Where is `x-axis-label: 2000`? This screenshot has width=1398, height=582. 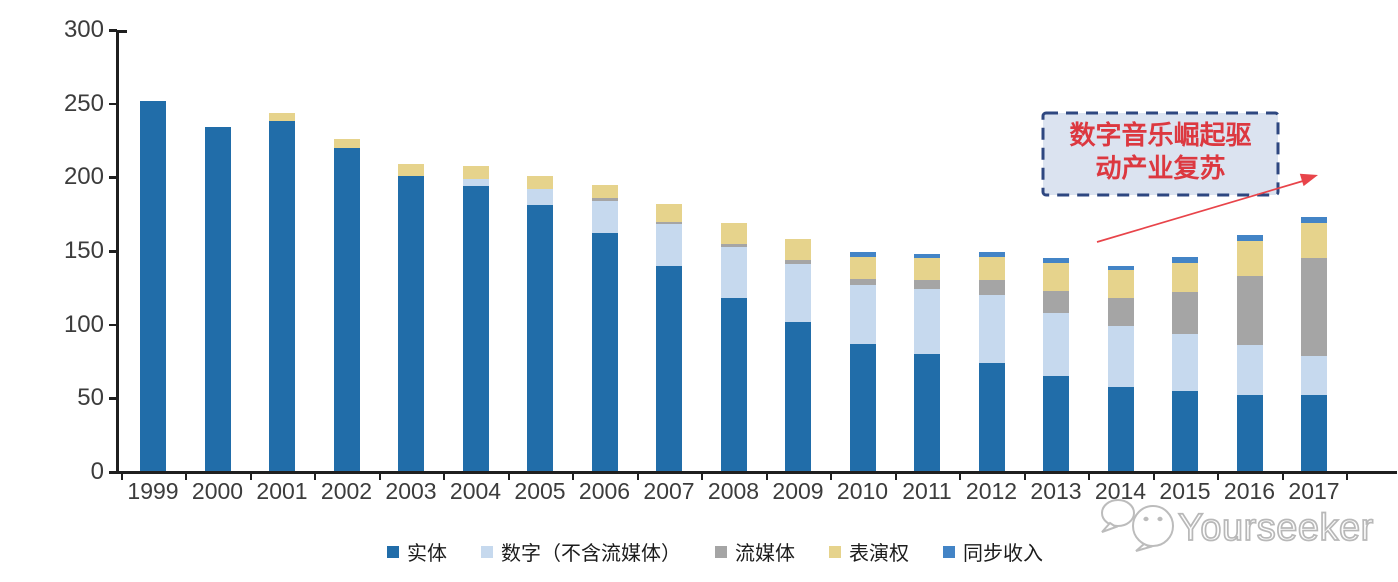 x-axis-label: 2000 is located at coordinates (217, 491).